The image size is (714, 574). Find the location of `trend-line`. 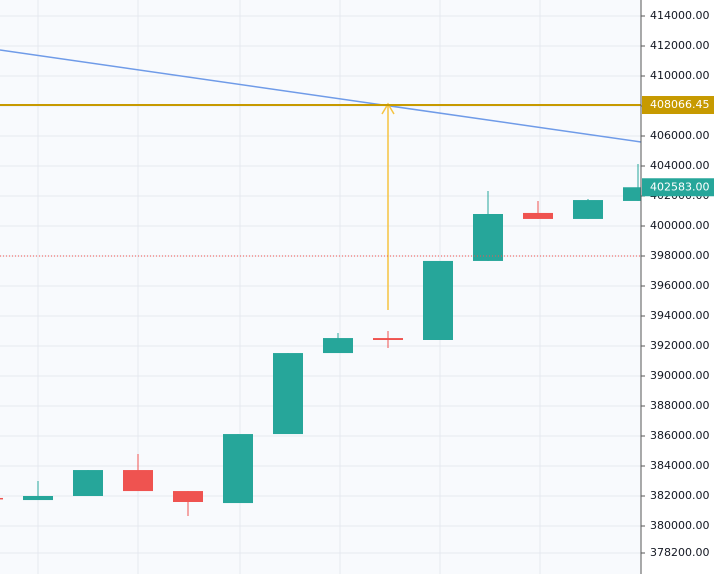

trend-line is located at coordinates (321, 96).